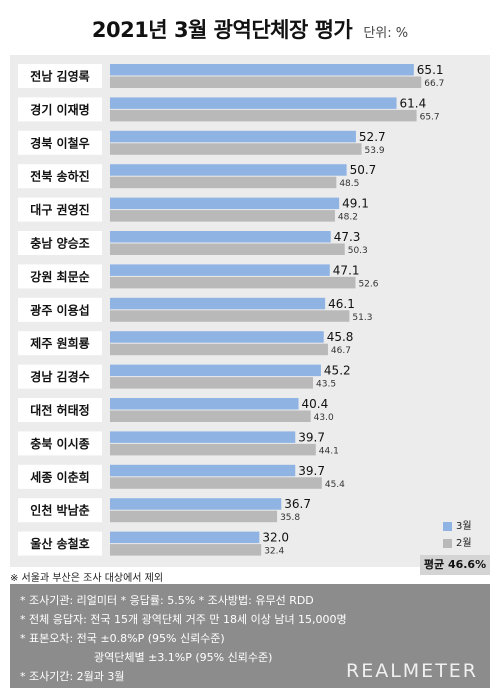  I want to click on value-label-february: 52.6, so click(368, 284).